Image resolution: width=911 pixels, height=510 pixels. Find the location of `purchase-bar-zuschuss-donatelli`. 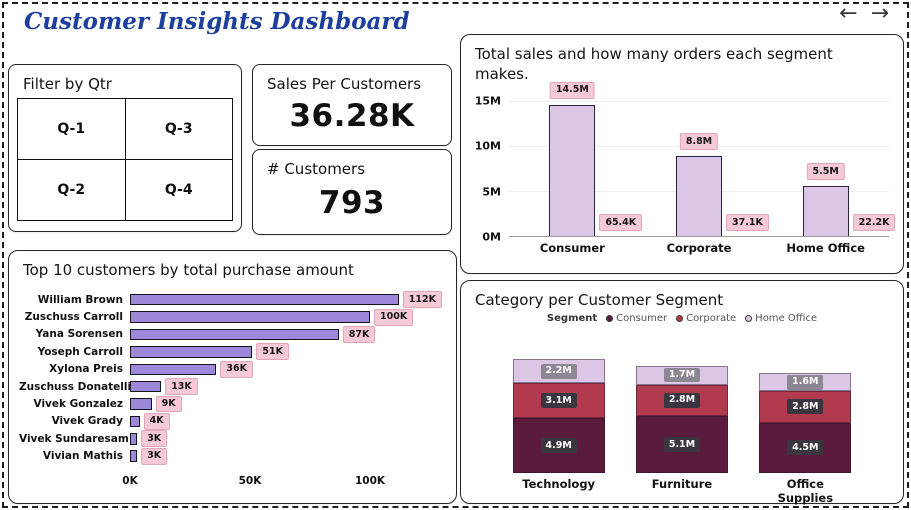

purchase-bar-zuschuss-donatelli is located at coordinates (146, 386).